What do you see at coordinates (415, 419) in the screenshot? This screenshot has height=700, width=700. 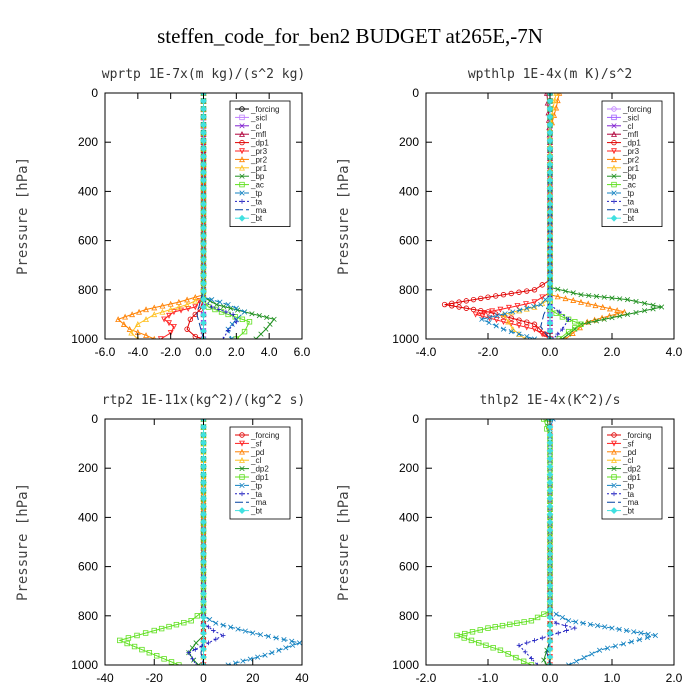 I see `y-tick-label: 0` at bounding box center [415, 419].